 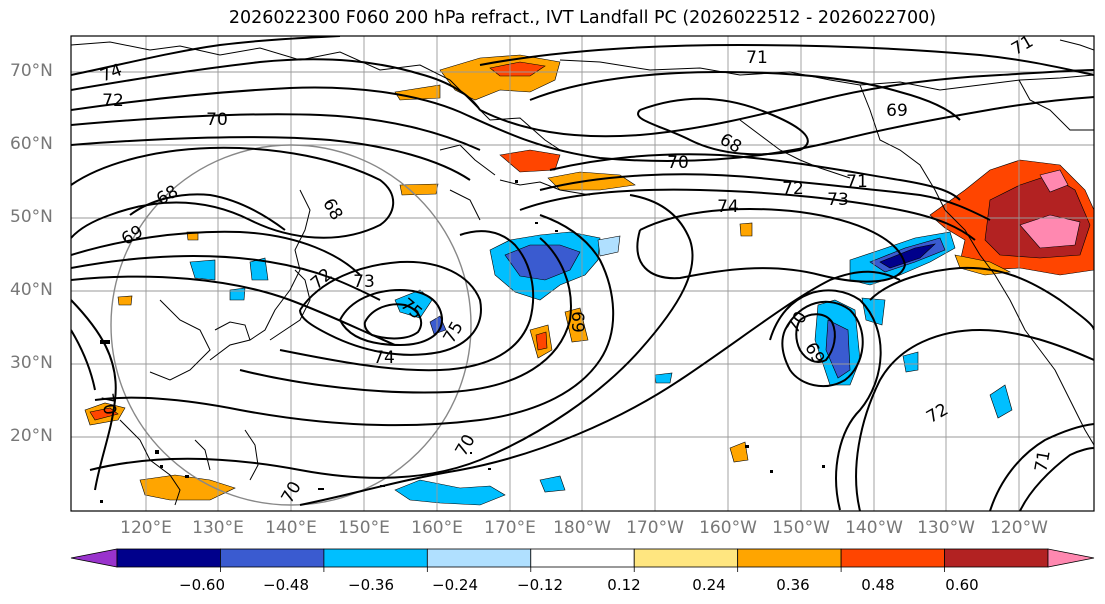 What do you see at coordinates (31, 144) in the screenshot?
I see `lat-label: 60°N` at bounding box center [31, 144].